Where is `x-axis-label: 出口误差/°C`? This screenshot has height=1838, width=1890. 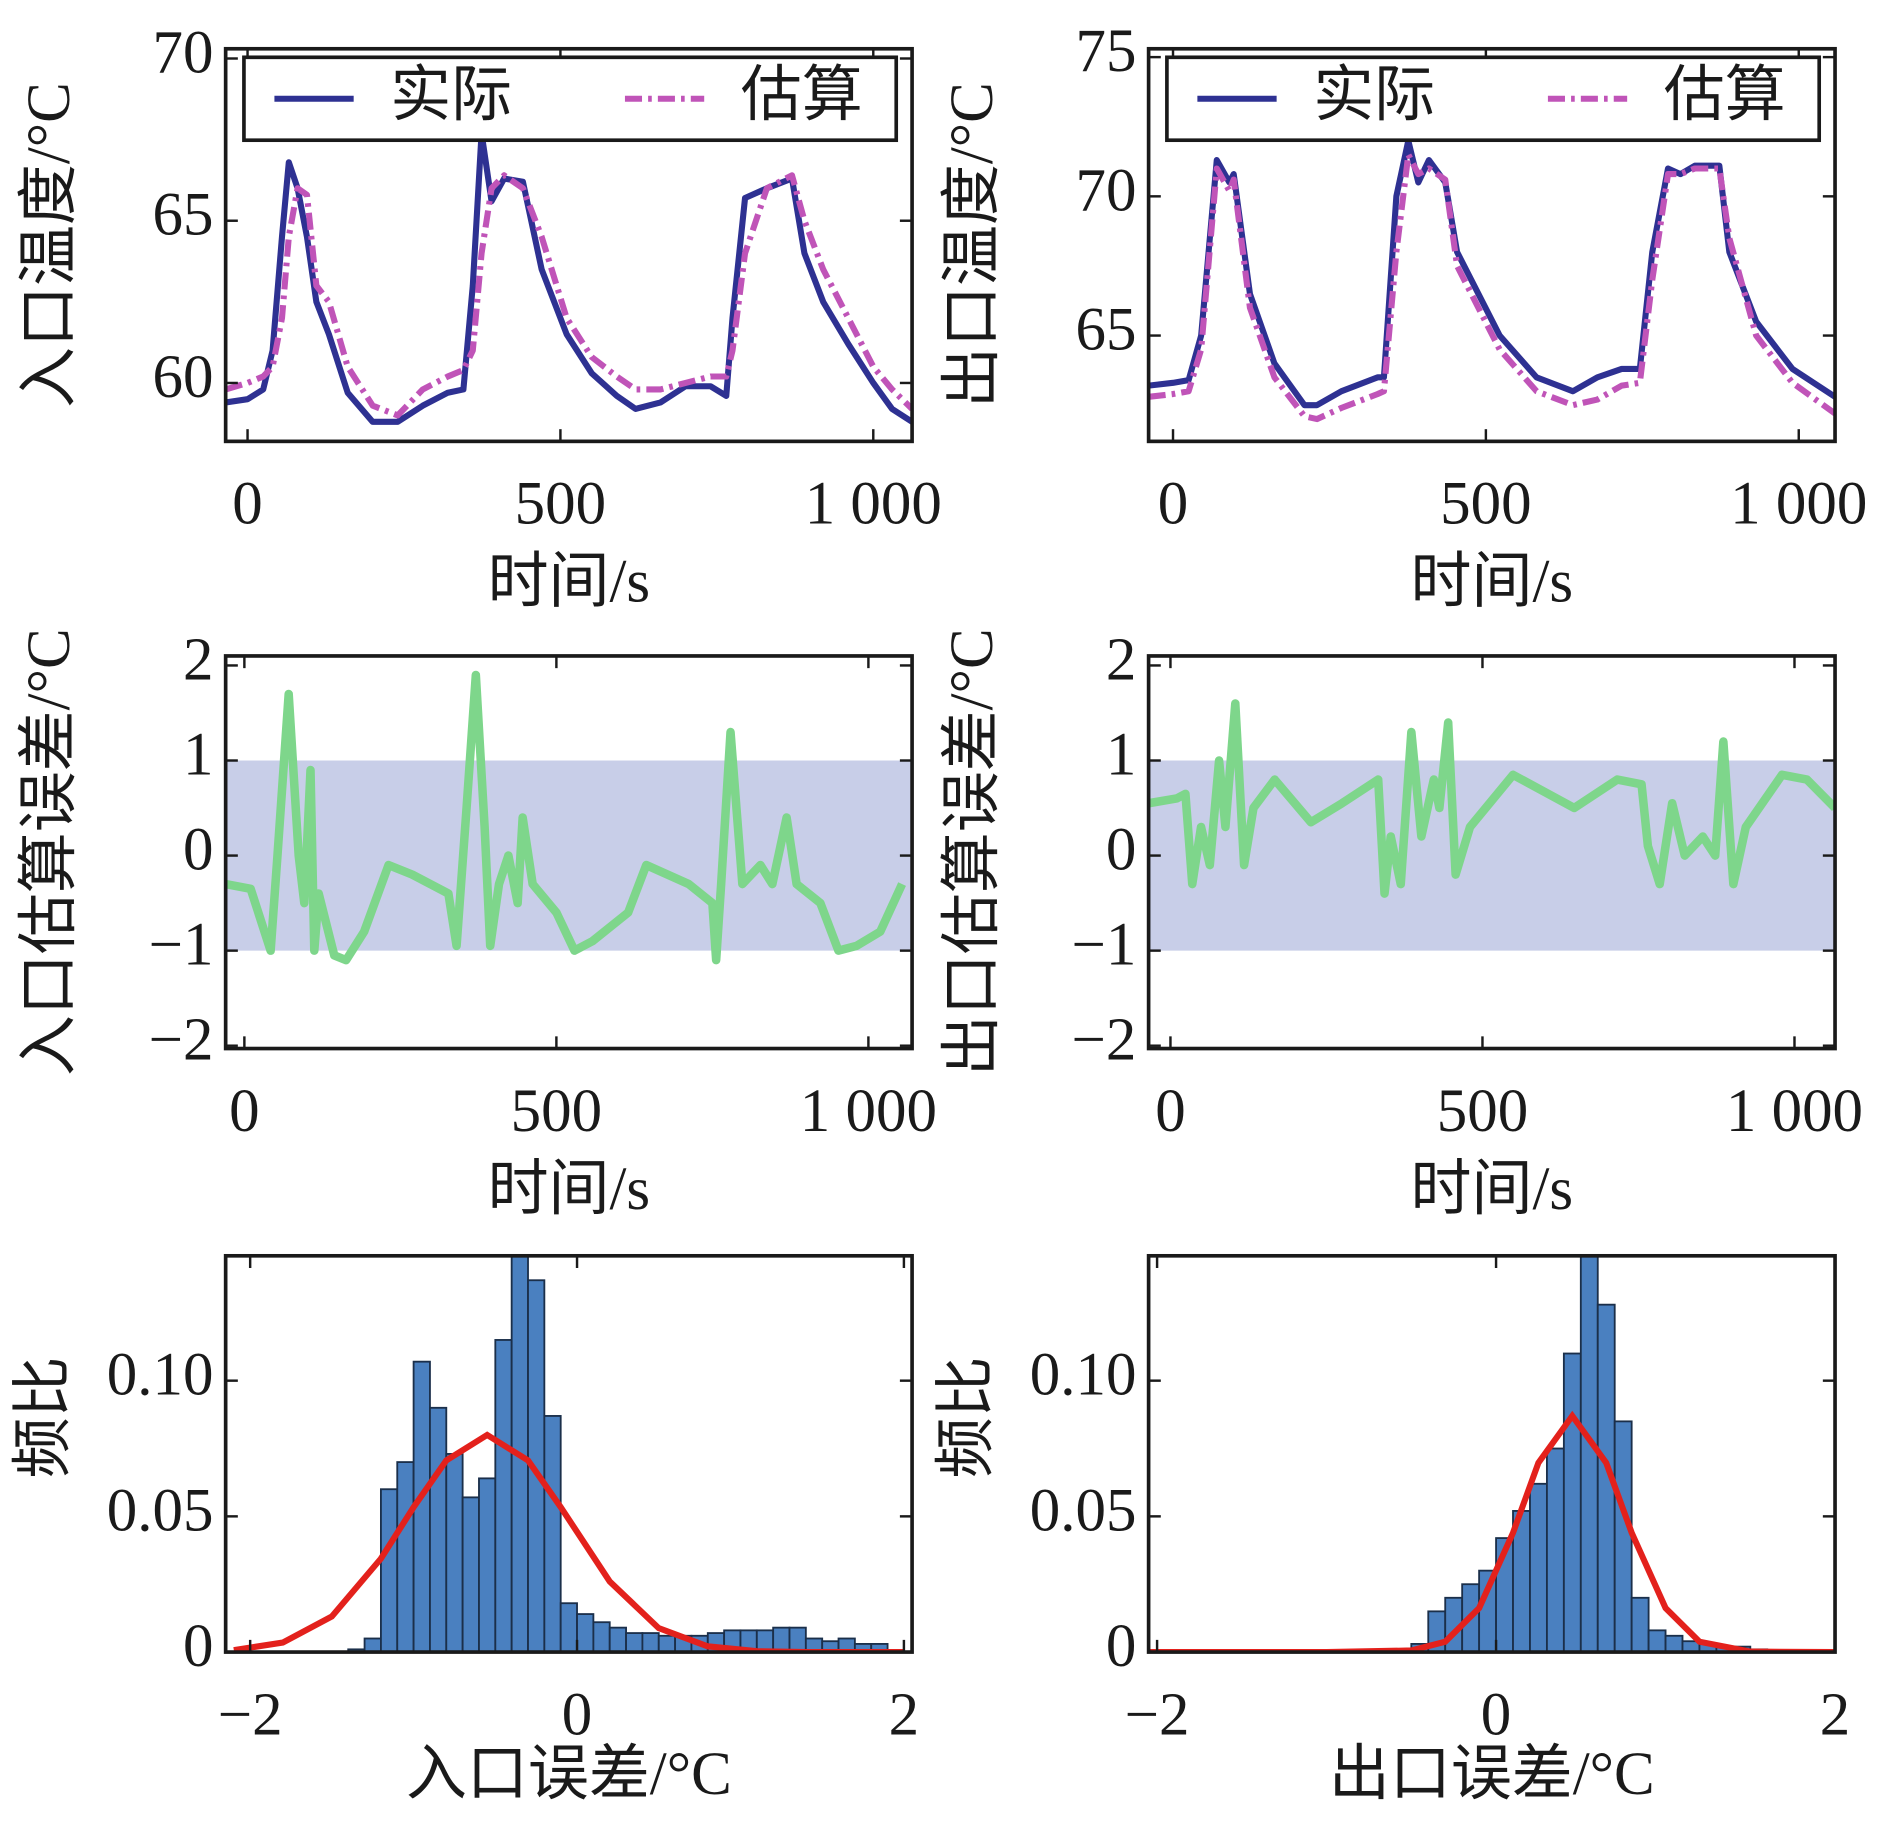 x-axis-label: 出口误差/°C is located at coordinates (1492, 1774).